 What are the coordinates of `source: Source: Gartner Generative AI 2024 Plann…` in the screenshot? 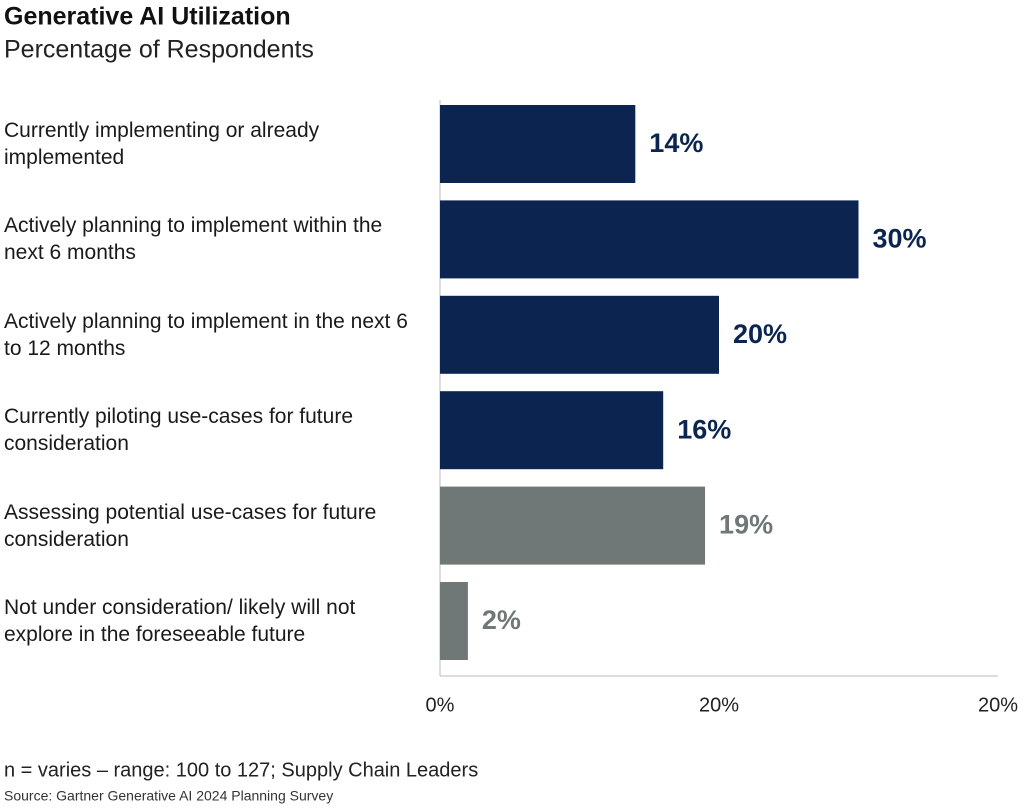 It's located at (168, 796).